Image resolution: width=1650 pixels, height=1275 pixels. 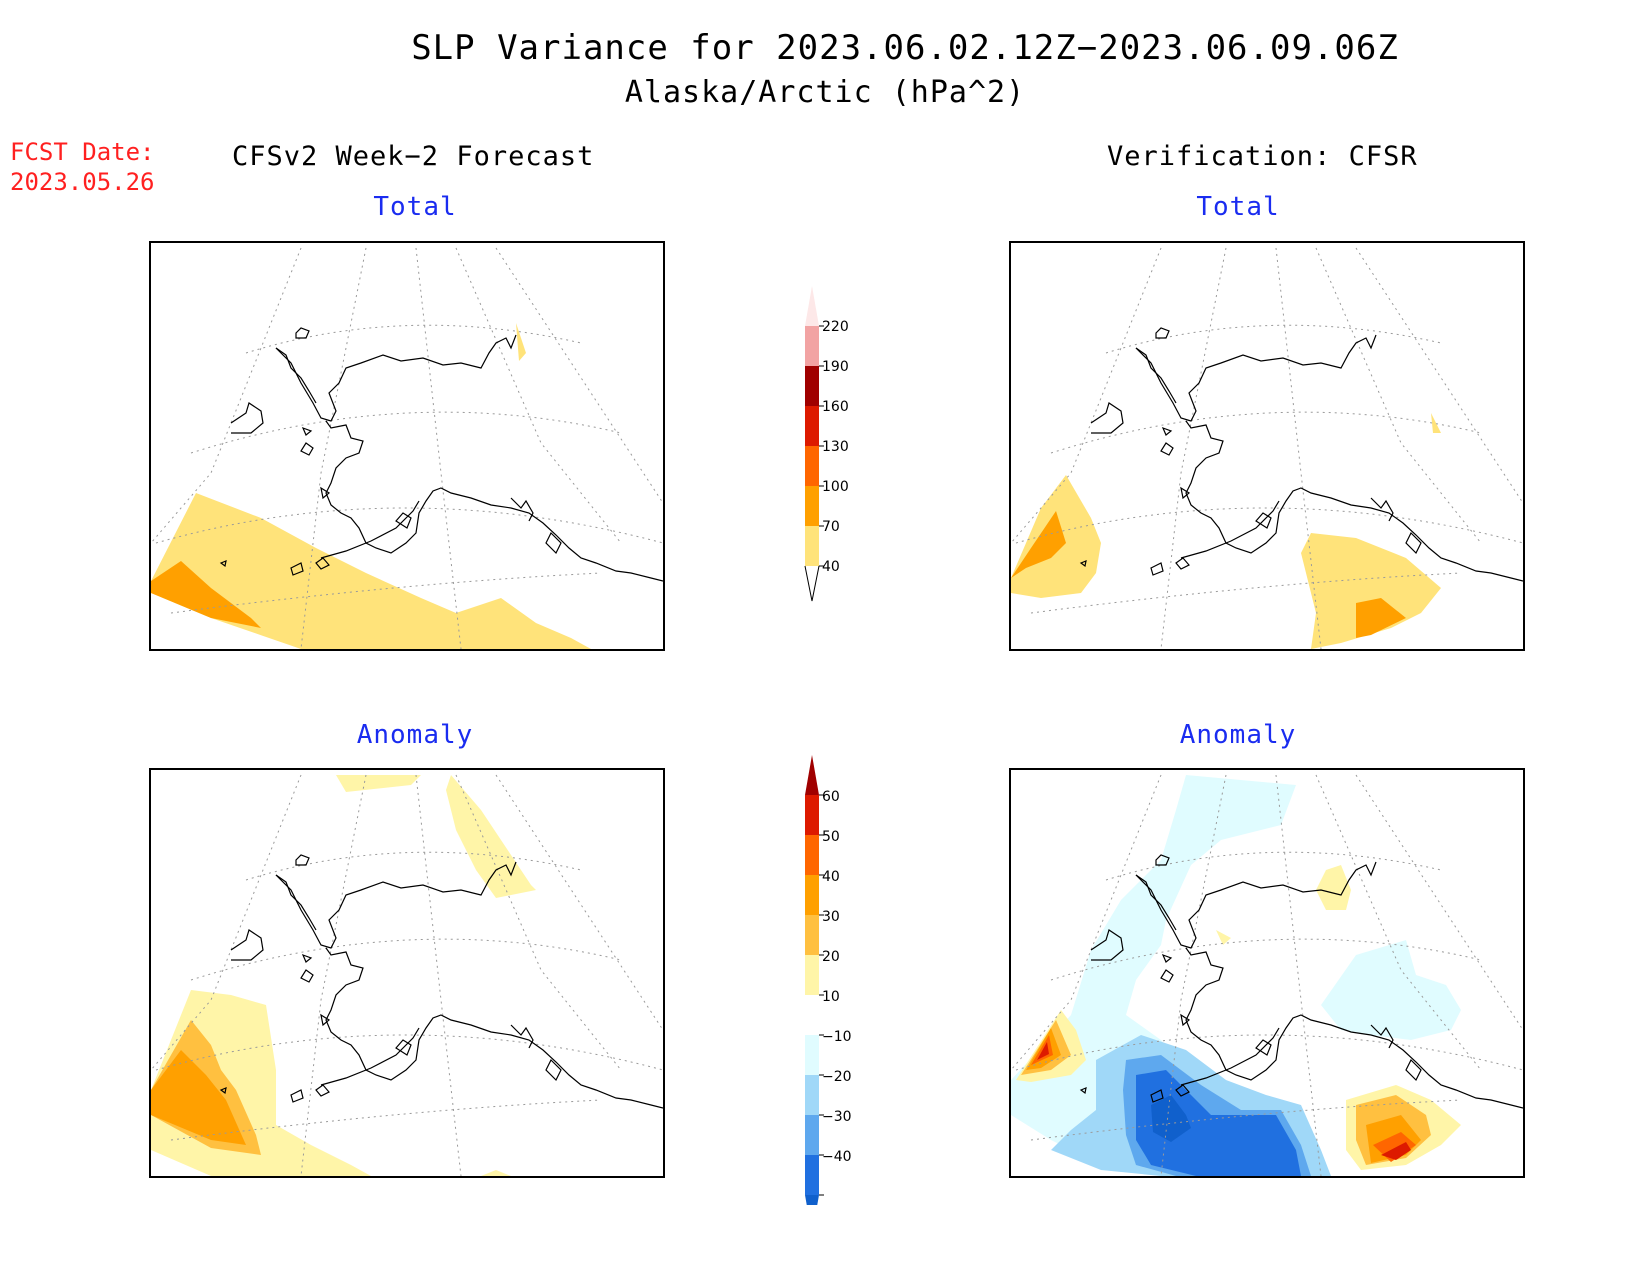 I want to click on colorbar-total-label: 40, so click(x=831, y=567).